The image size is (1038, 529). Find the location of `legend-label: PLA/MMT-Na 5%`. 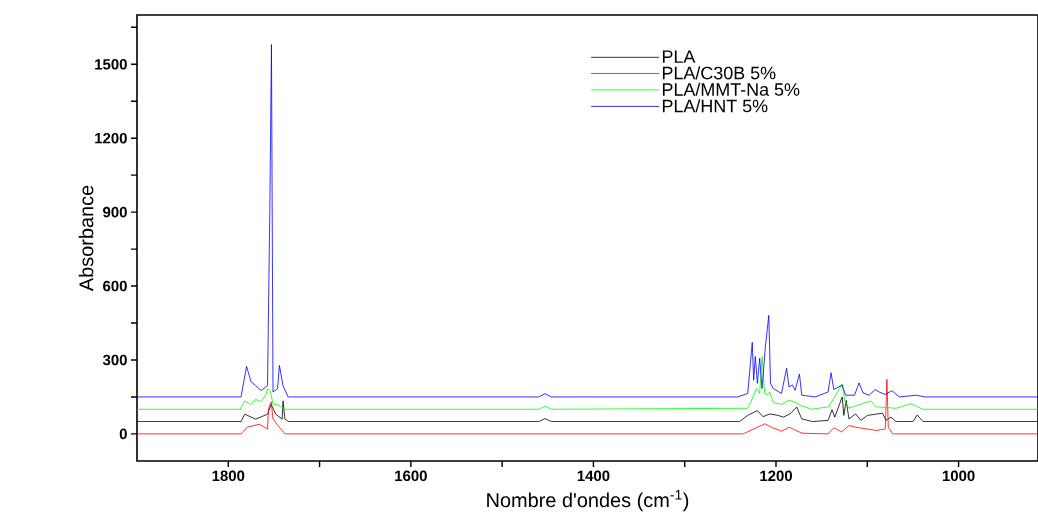

legend-label: PLA/MMT-Na 5% is located at coordinates (731, 89).